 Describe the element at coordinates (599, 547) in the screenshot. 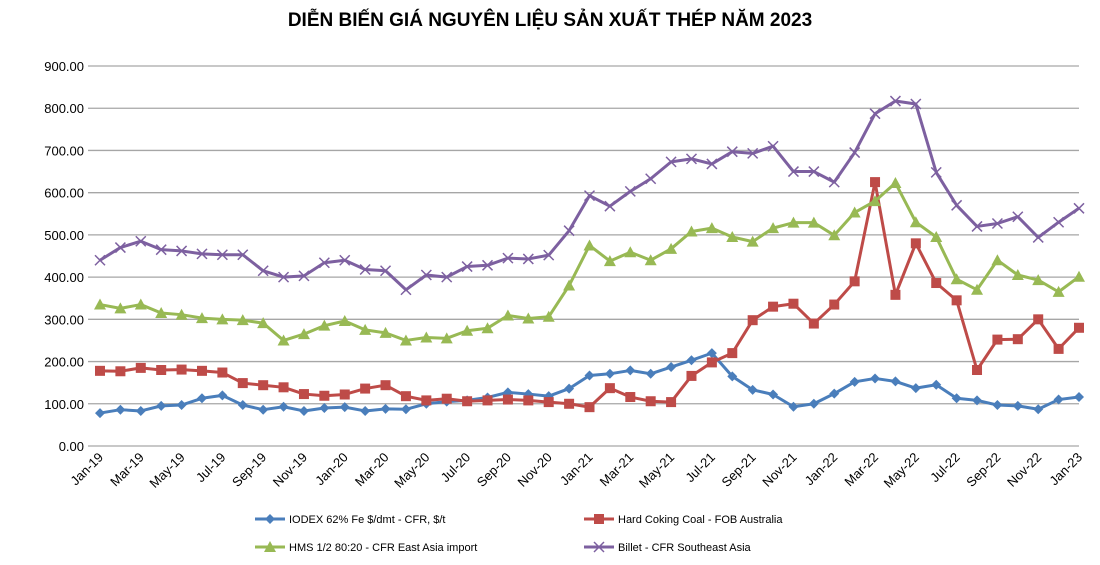

I see `legend-marker` at that location.